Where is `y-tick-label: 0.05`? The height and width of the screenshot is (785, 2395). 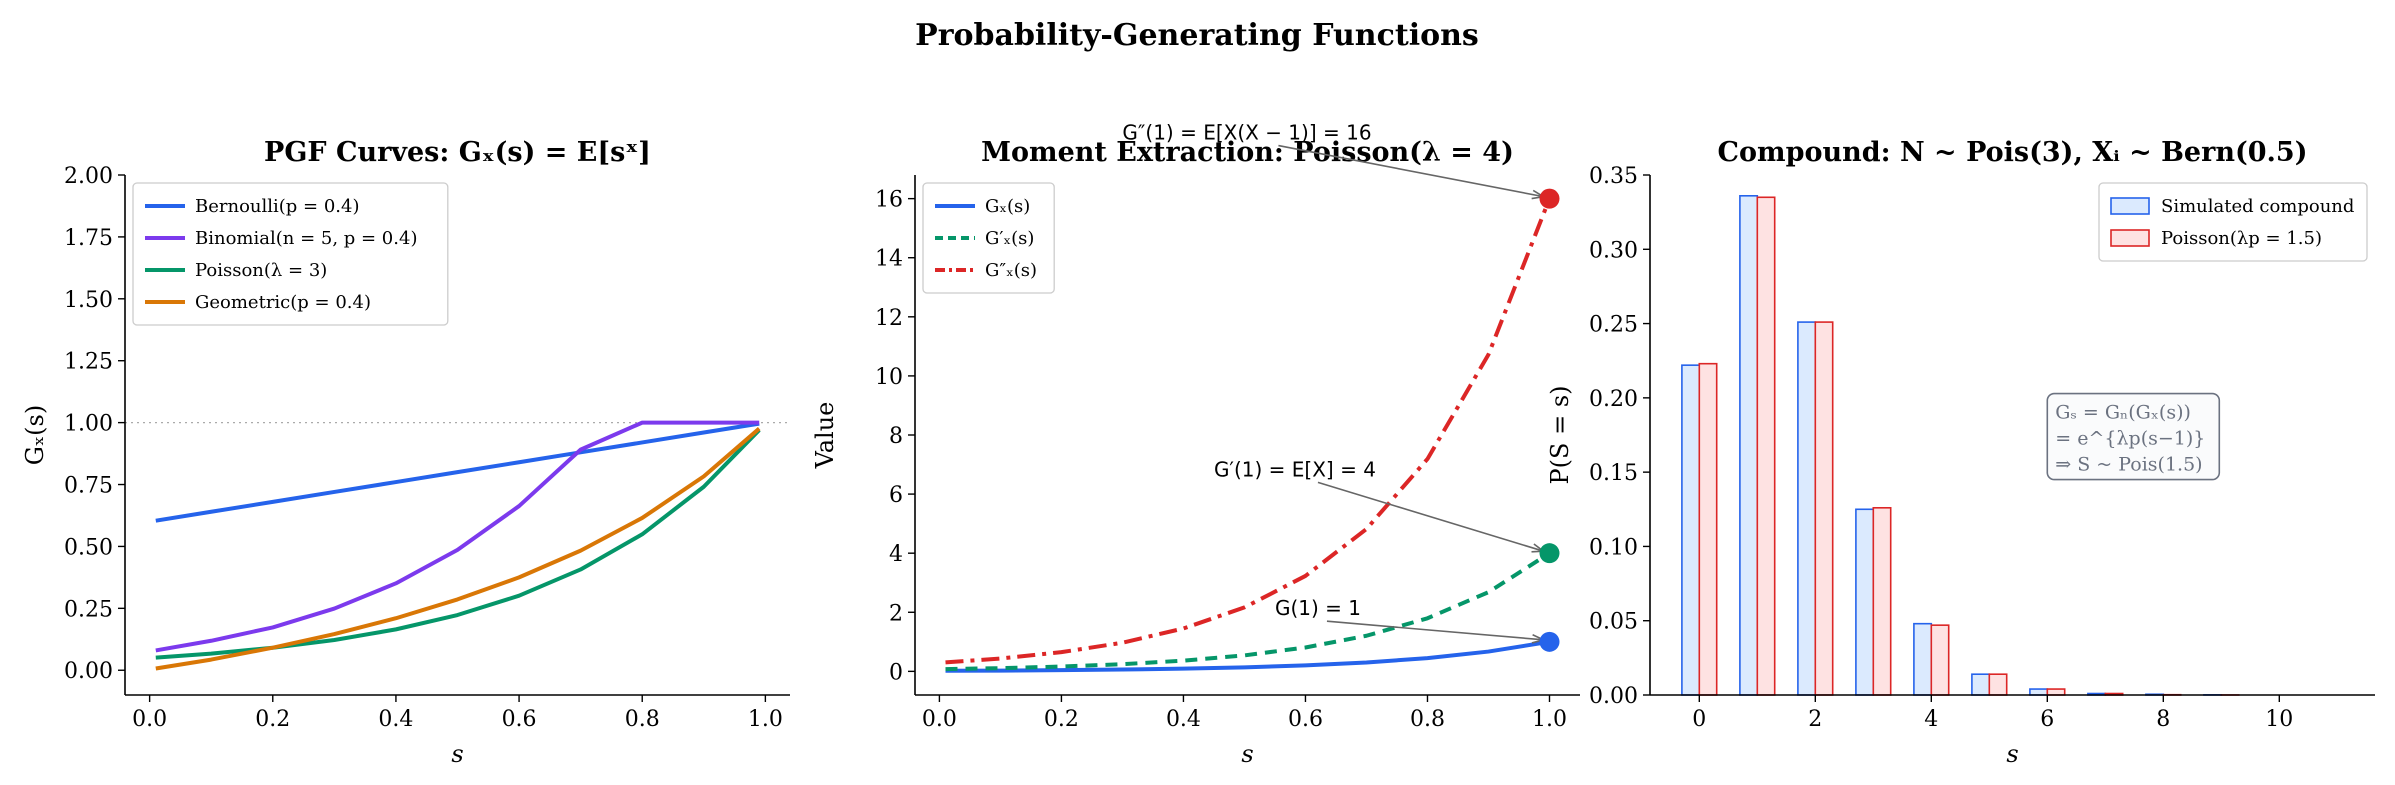
y-tick-label: 0.05 is located at coordinates (1613, 622).